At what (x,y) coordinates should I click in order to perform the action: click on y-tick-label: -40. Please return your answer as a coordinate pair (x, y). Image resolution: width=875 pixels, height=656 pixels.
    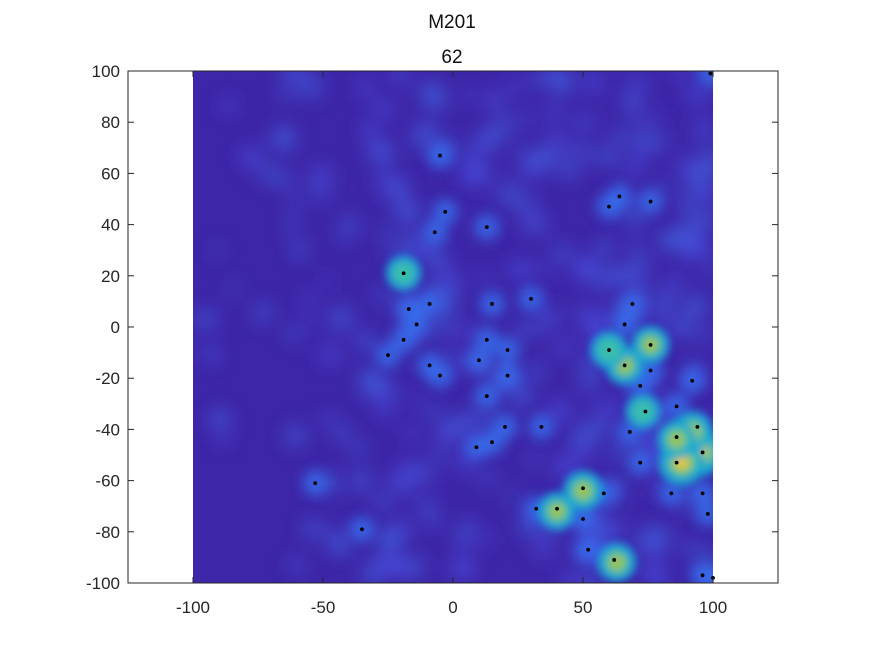
    Looking at the image, I should click on (107, 429).